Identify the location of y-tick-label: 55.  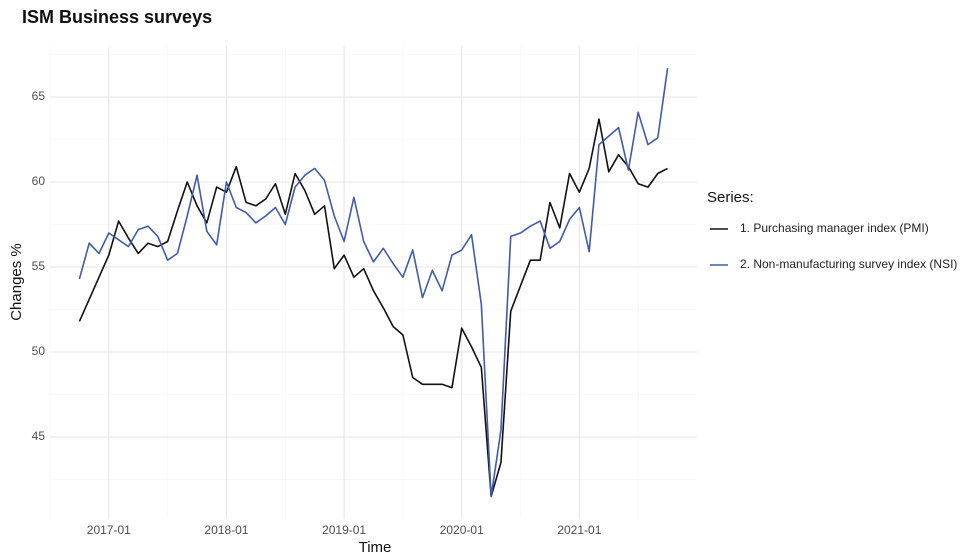
(39, 266).